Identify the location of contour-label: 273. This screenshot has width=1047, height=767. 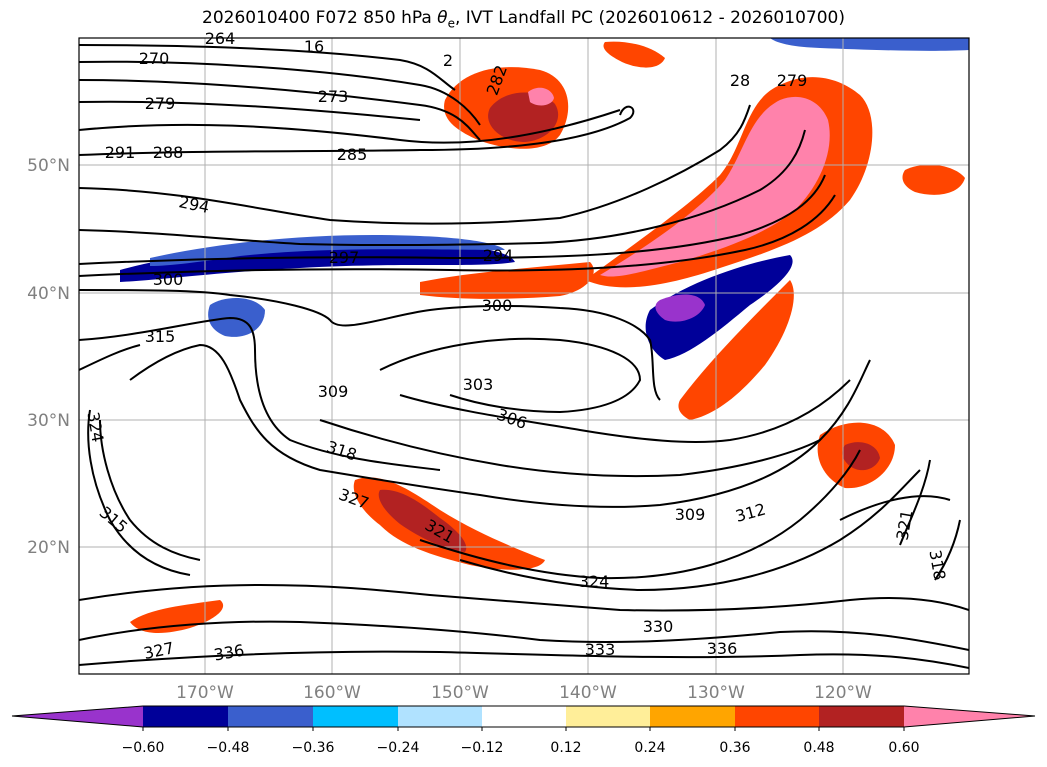
(333, 96).